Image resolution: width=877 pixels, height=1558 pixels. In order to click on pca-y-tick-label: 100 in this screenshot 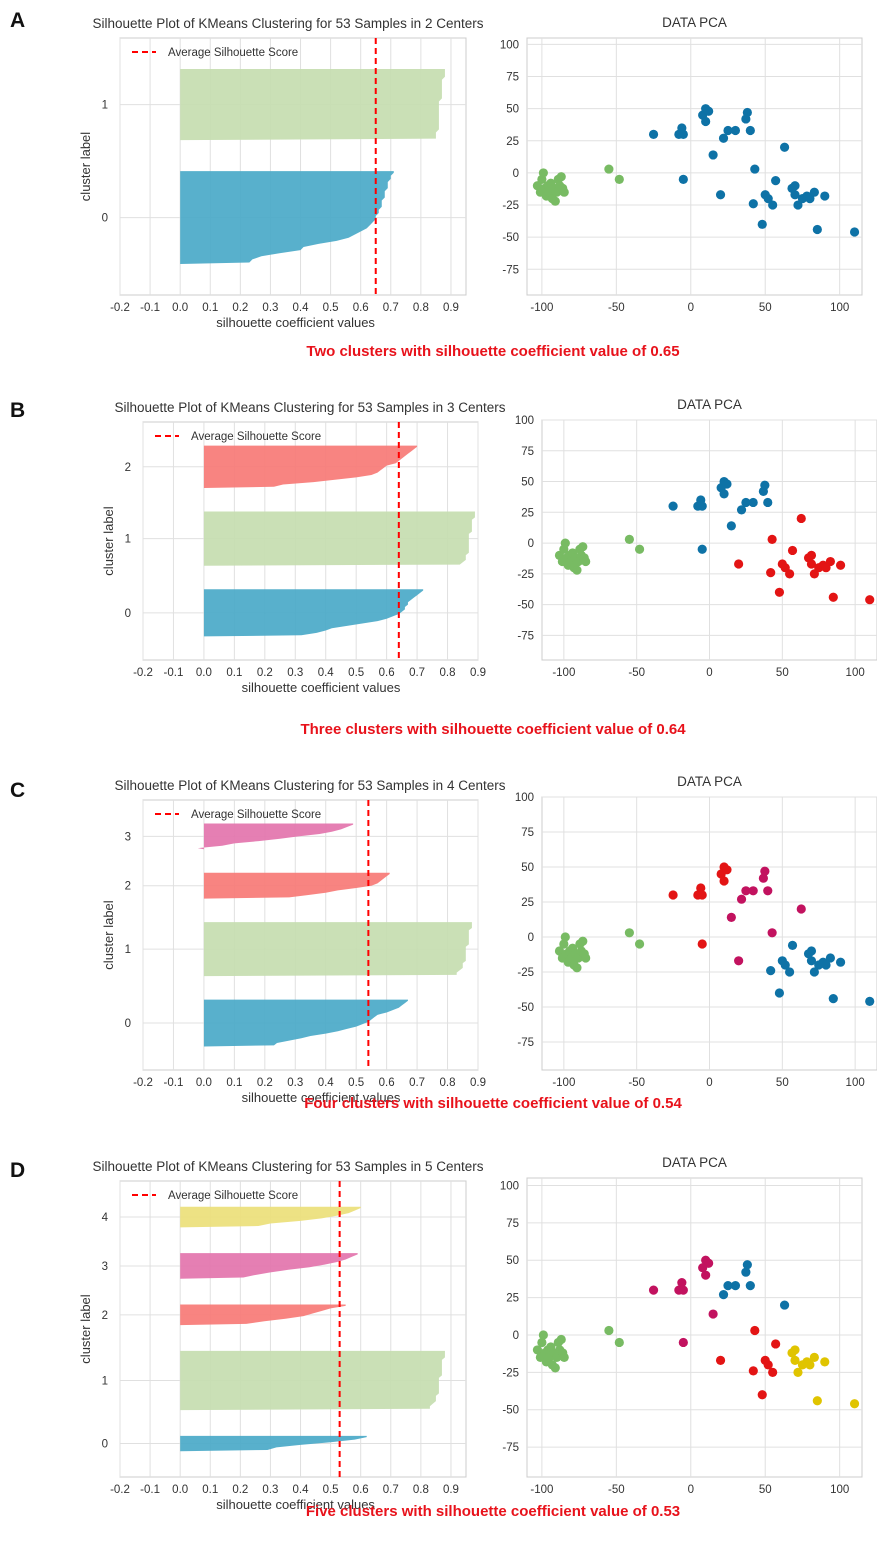, I will do `click(509, 1186)`.